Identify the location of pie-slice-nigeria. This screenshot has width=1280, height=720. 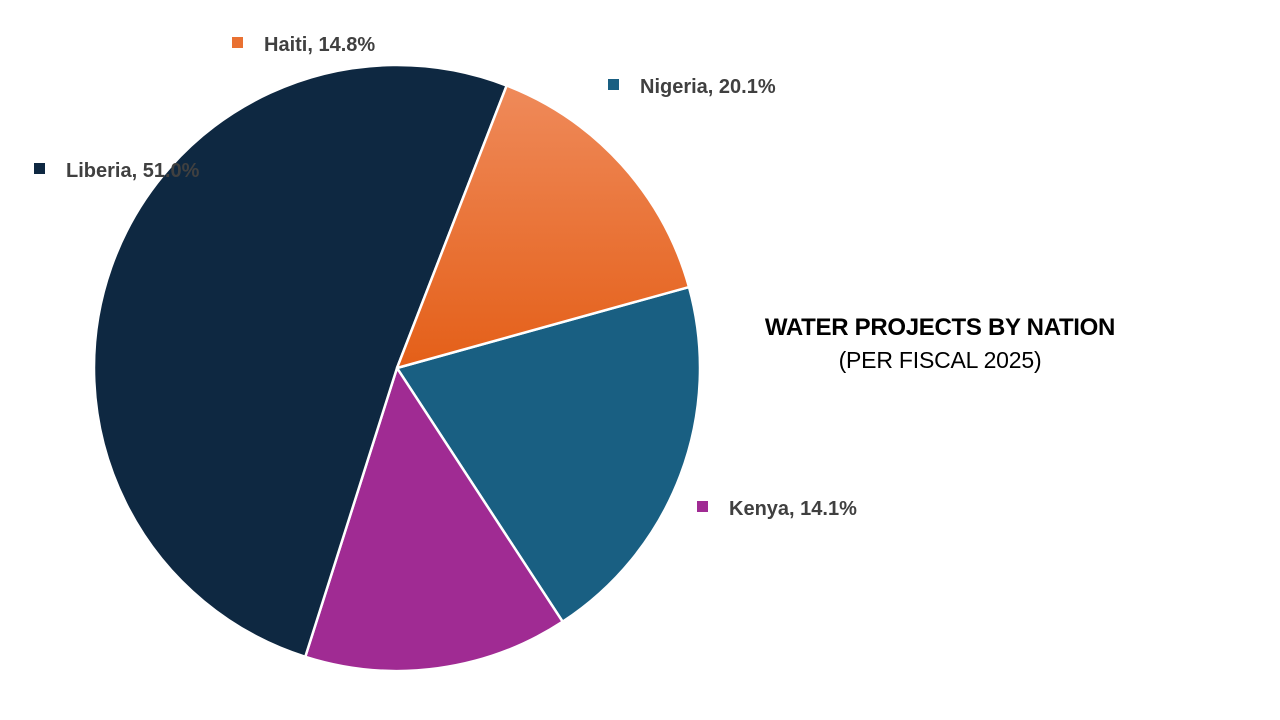
(548, 454).